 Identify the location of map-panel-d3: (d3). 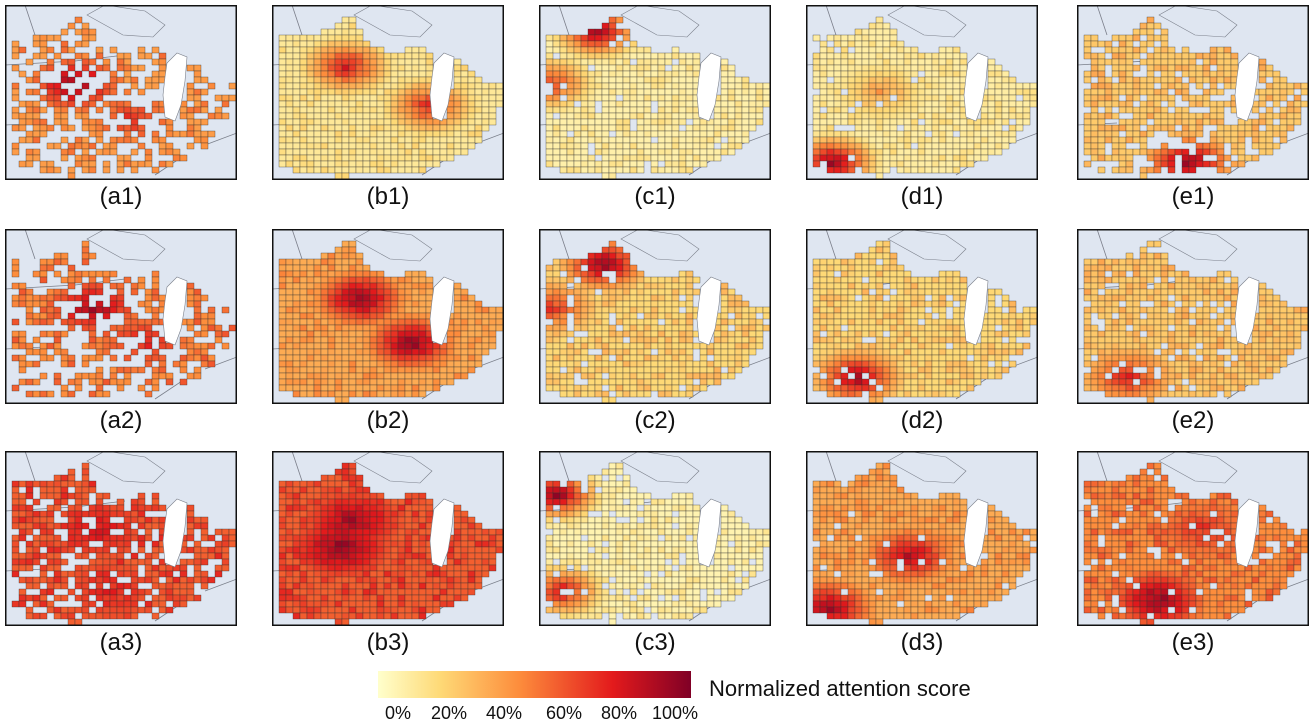
(922, 553).